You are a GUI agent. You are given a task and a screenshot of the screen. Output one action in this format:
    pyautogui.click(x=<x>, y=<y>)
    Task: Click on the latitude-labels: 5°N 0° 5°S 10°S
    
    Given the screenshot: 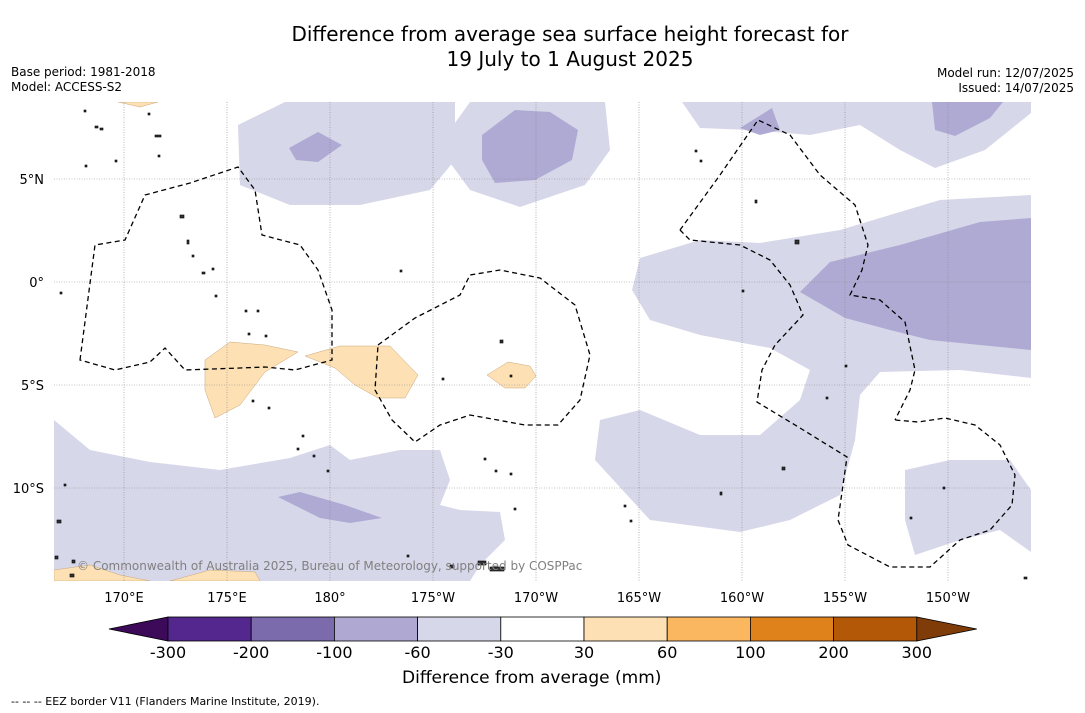 What is the action you would take?
    pyautogui.click(x=28, y=335)
    